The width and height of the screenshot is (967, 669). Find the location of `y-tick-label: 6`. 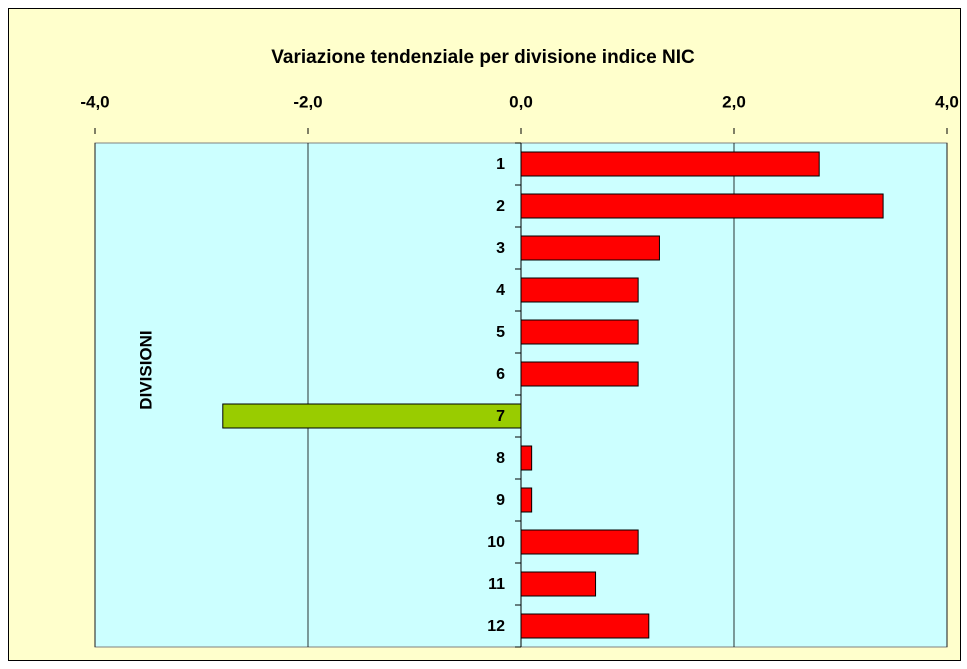

y-tick-label: 6 is located at coordinates (500, 374).